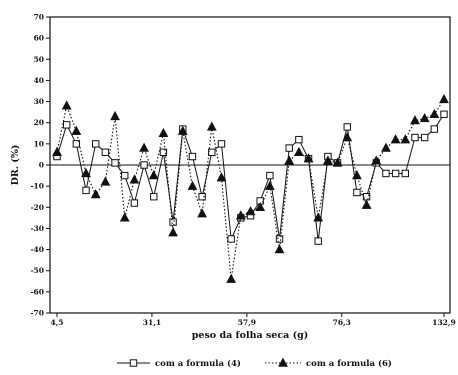 The image size is (458, 375). Describe the element at coordinates (349, 363) in the screenshot. I see `legend-label: com a formula (6)` at that location.